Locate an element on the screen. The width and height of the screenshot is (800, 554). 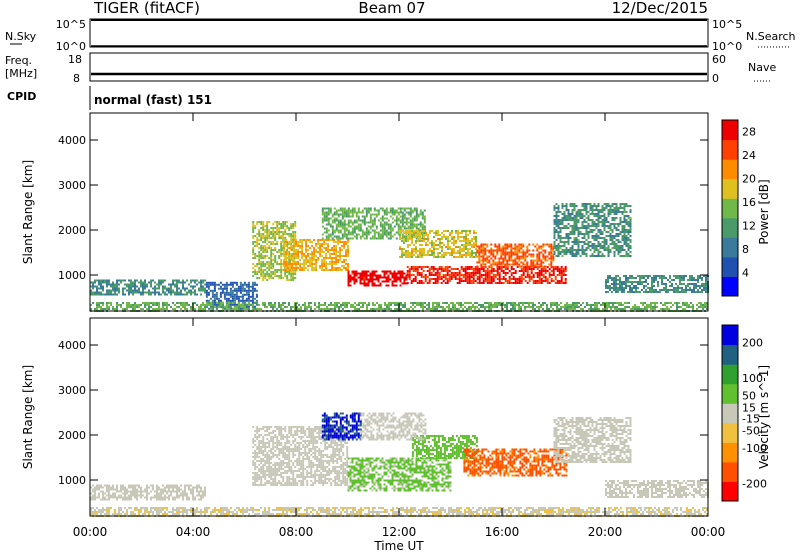
freq-tick-top: 18 is located at coordinates (75, 59).